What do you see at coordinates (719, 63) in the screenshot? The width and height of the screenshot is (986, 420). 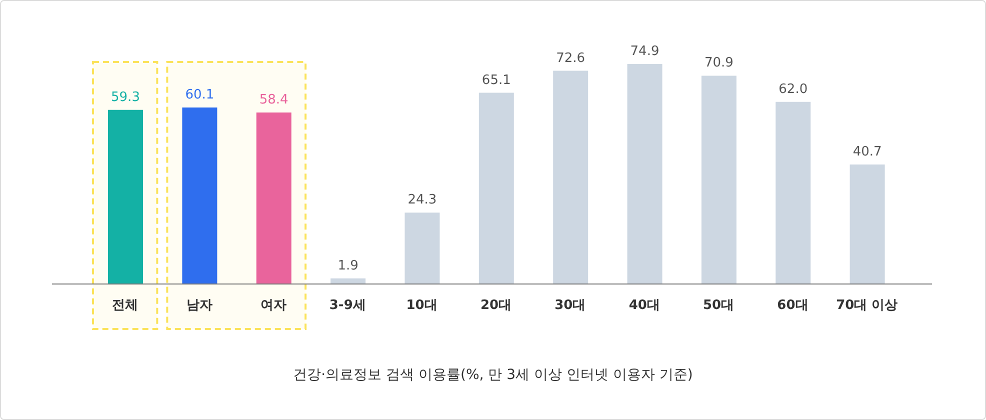 I see `data-label: 70.9` at bounding box center [719, 63].